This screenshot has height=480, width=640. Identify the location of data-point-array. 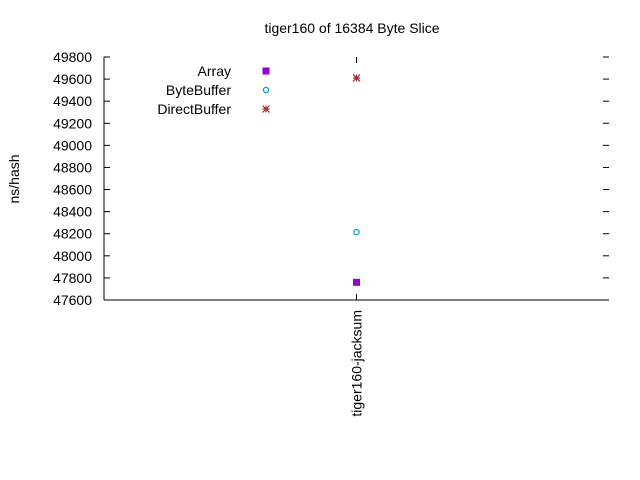
(356, 282).